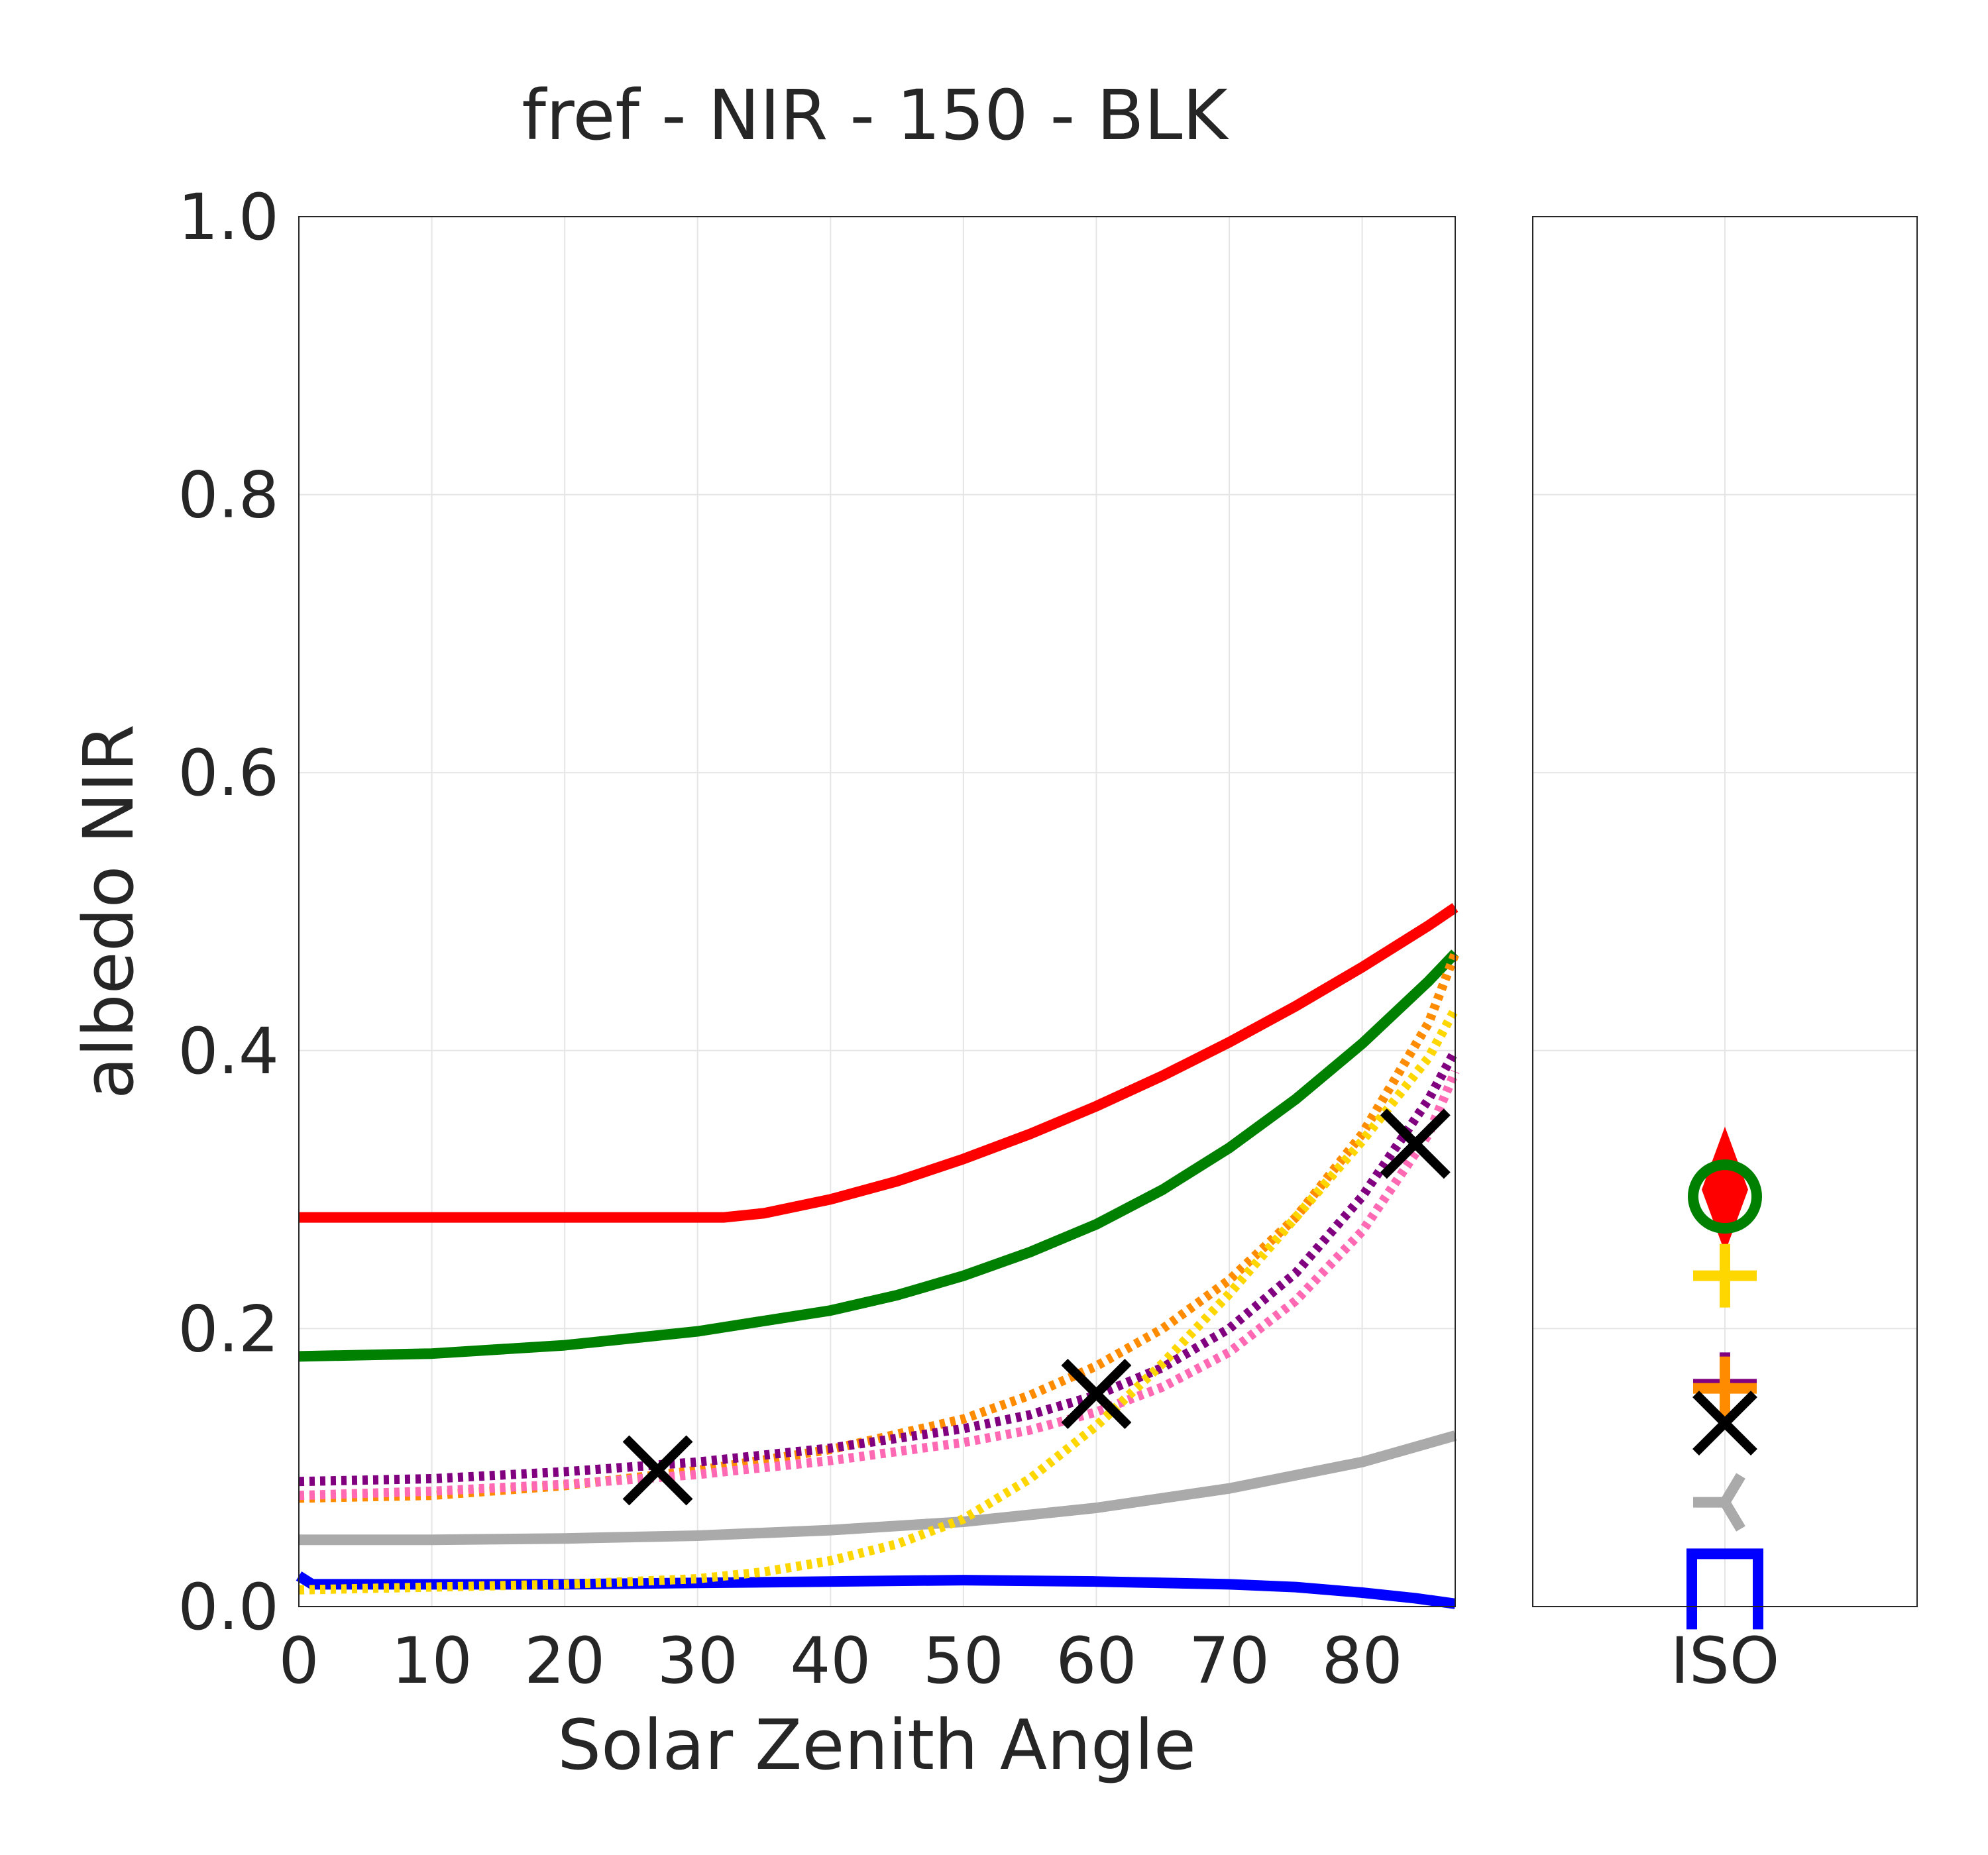  Describe the element at coordinates (228, 496) in the screenshot. I see `y-tick-label: 0.8` at that location.